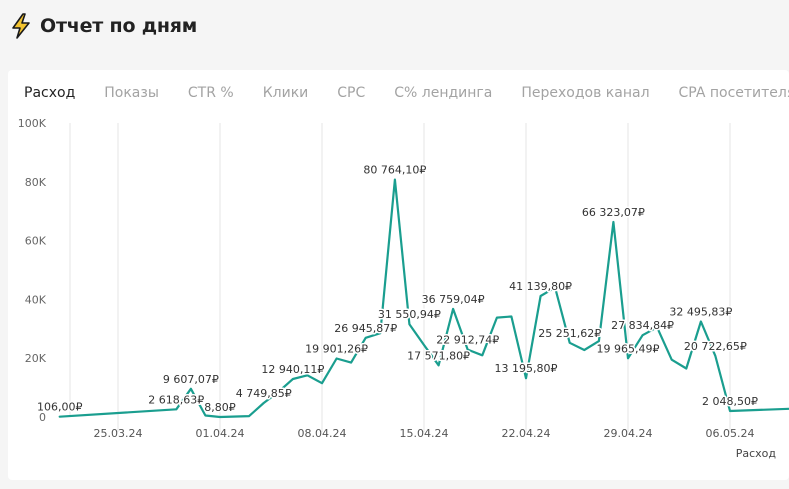 This screenshot has height=489, width=789. What do you see at coordinates (119, 26) in the screenshot?
I see `page-title: Отчет по дням` at bounding box center [119, 26].